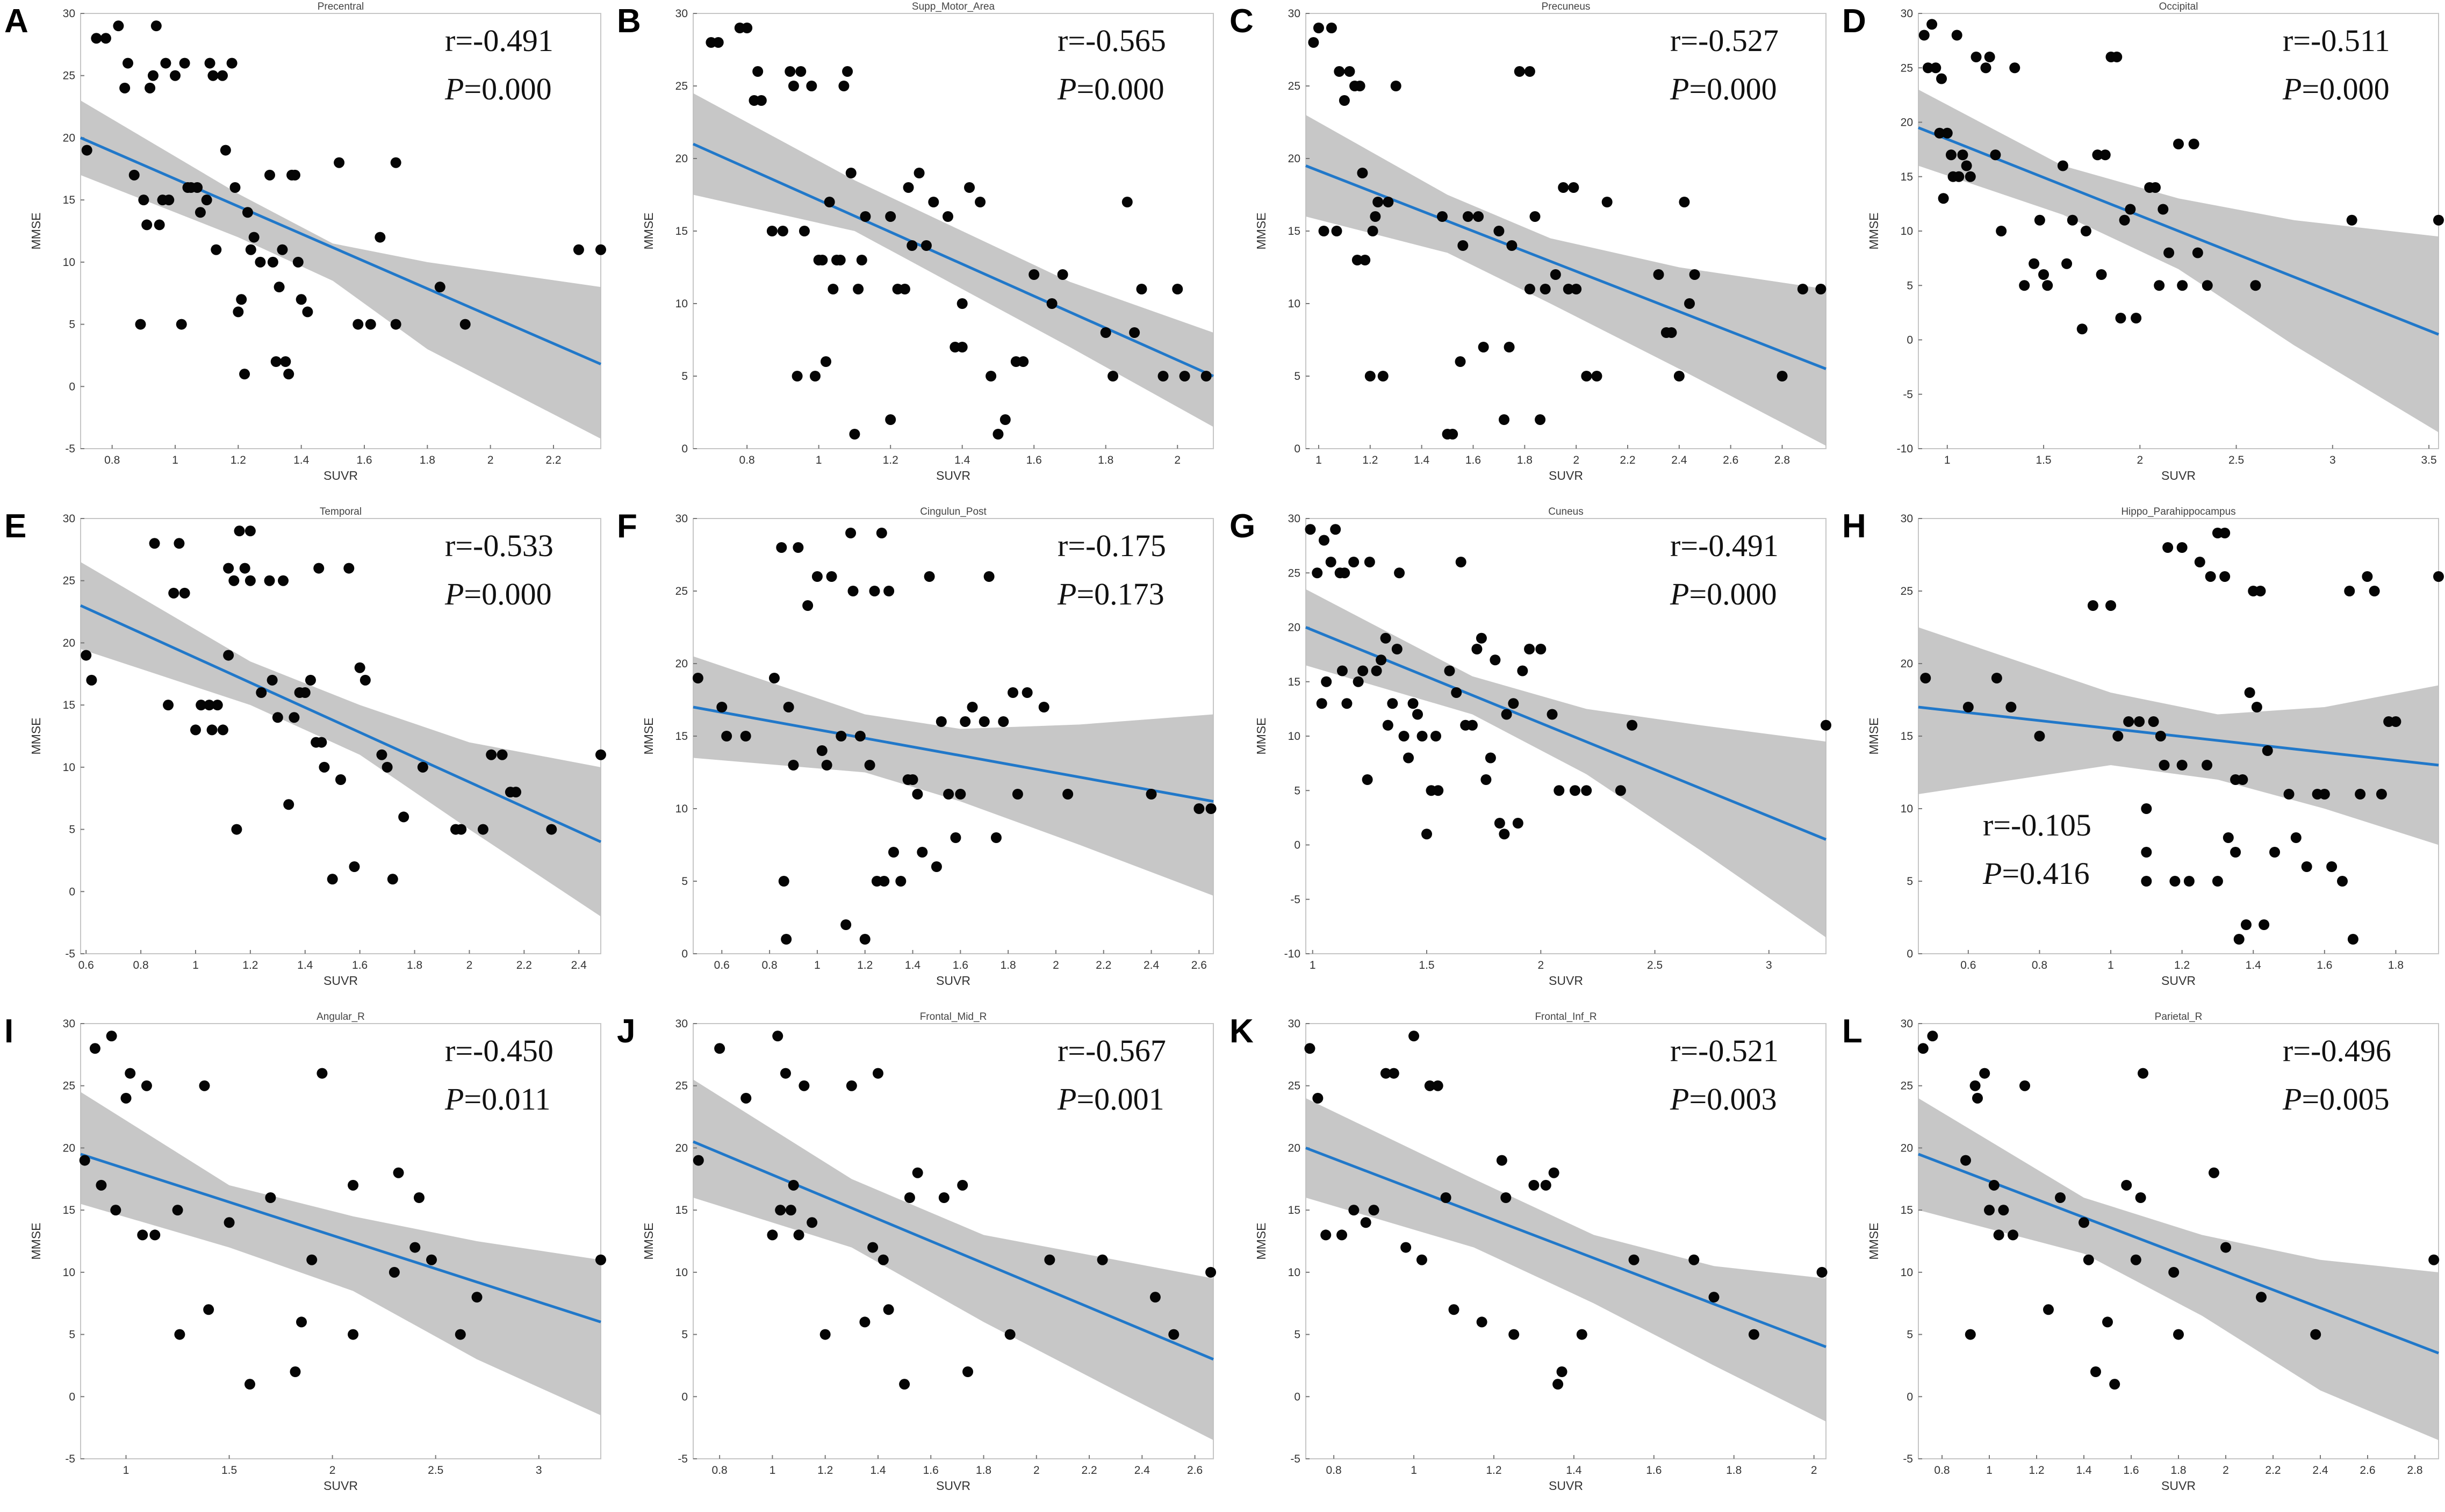  Describe the element at coordinates (953, 754) in the screenshot. I see `regression-line` at that location.